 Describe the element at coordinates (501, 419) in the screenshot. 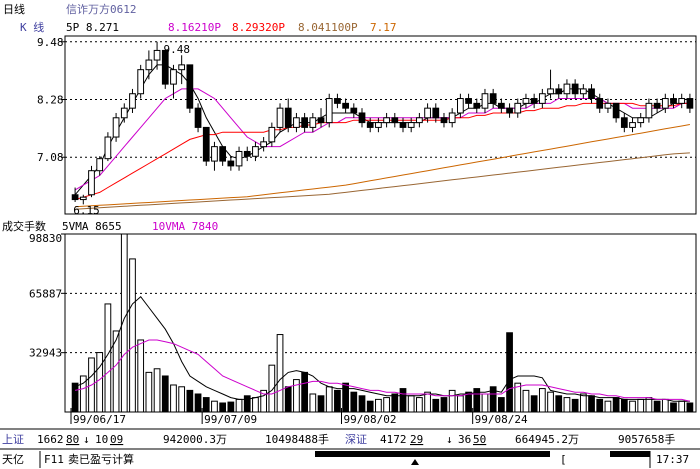

I see `date-tick-label: 99/08/24` at that location.